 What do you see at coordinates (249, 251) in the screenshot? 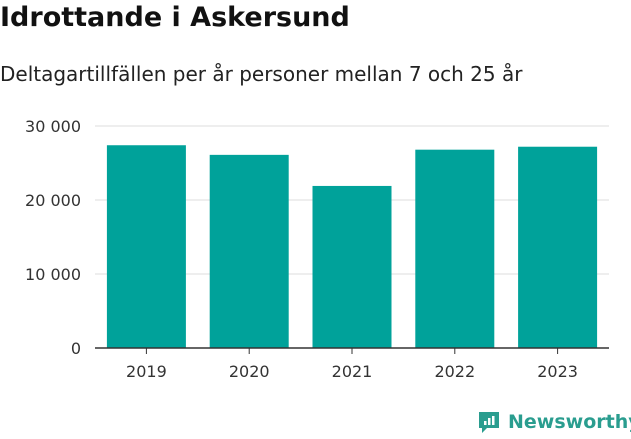
I see `bar-2020` at bounding box center [249, 251].